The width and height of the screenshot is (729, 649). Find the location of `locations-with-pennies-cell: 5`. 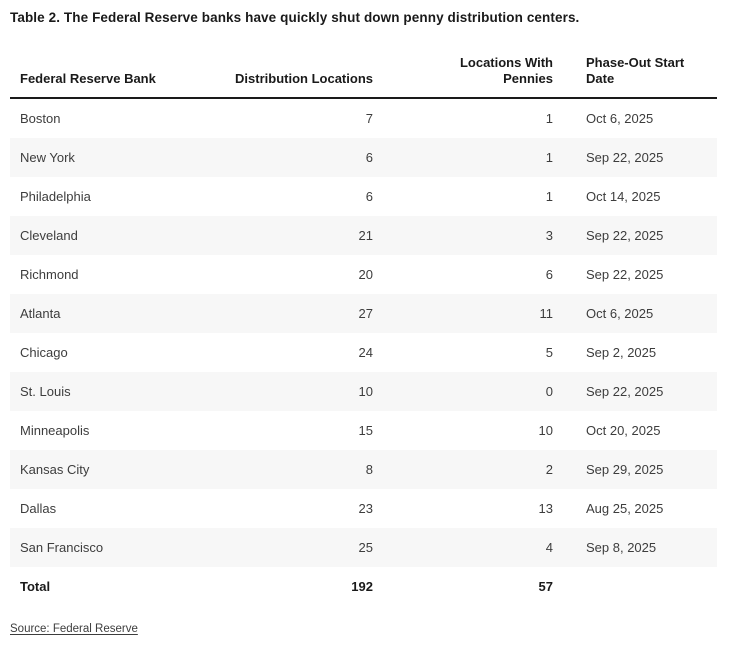

locations-with-pennies-cell: 5 is located at coordinates (549, 352).